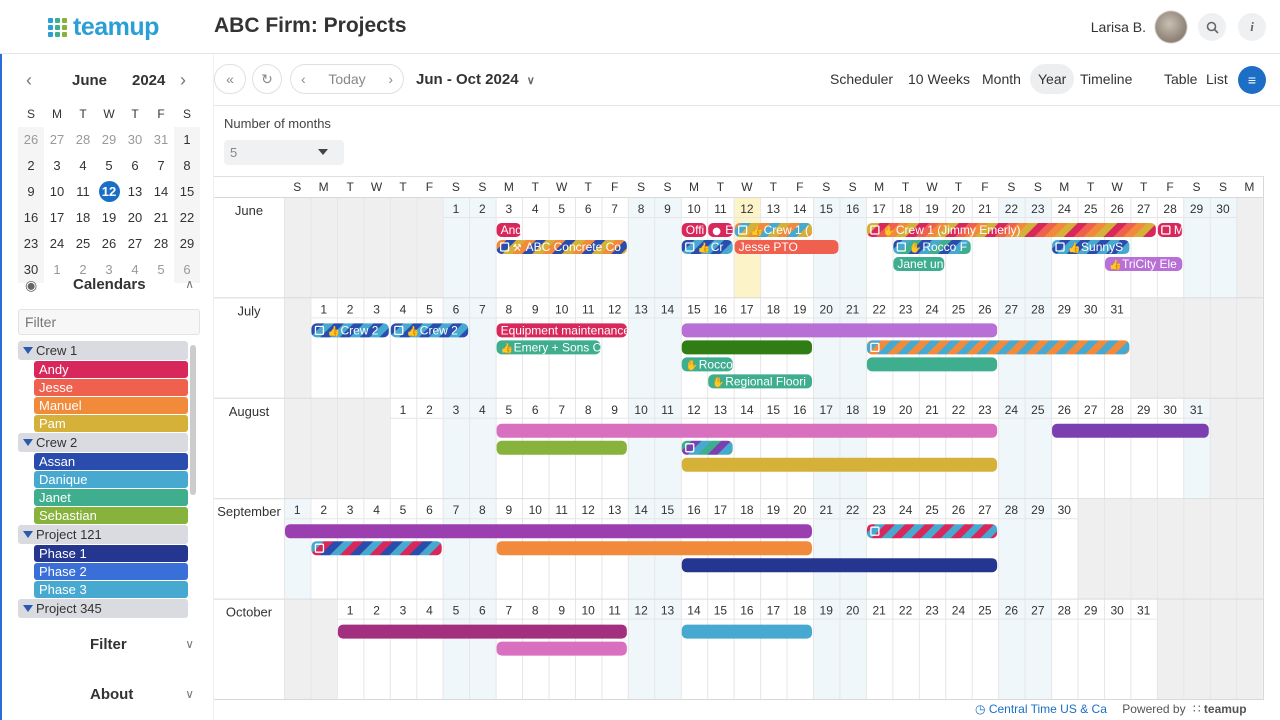  I want to click on view-scheduler: Scheduler, so click(862, 79).